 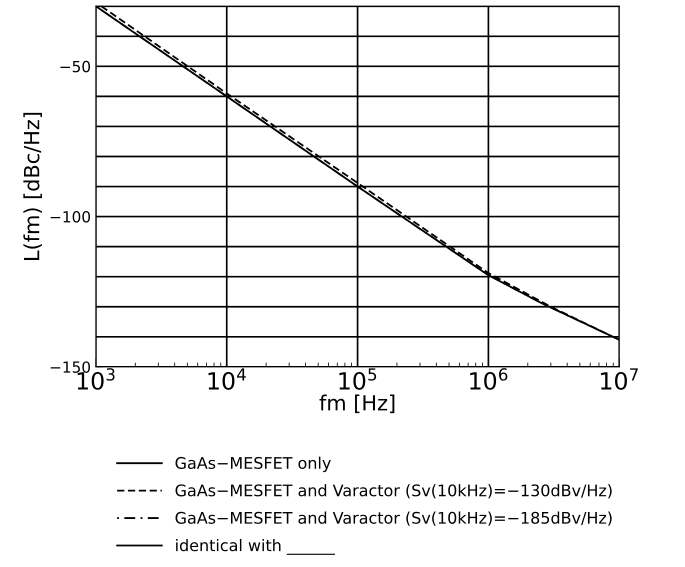 What do you see at coordinates (75, 66) in the screenshot?
I see `y-tick-label: −50` at bounding box center [75, 66].